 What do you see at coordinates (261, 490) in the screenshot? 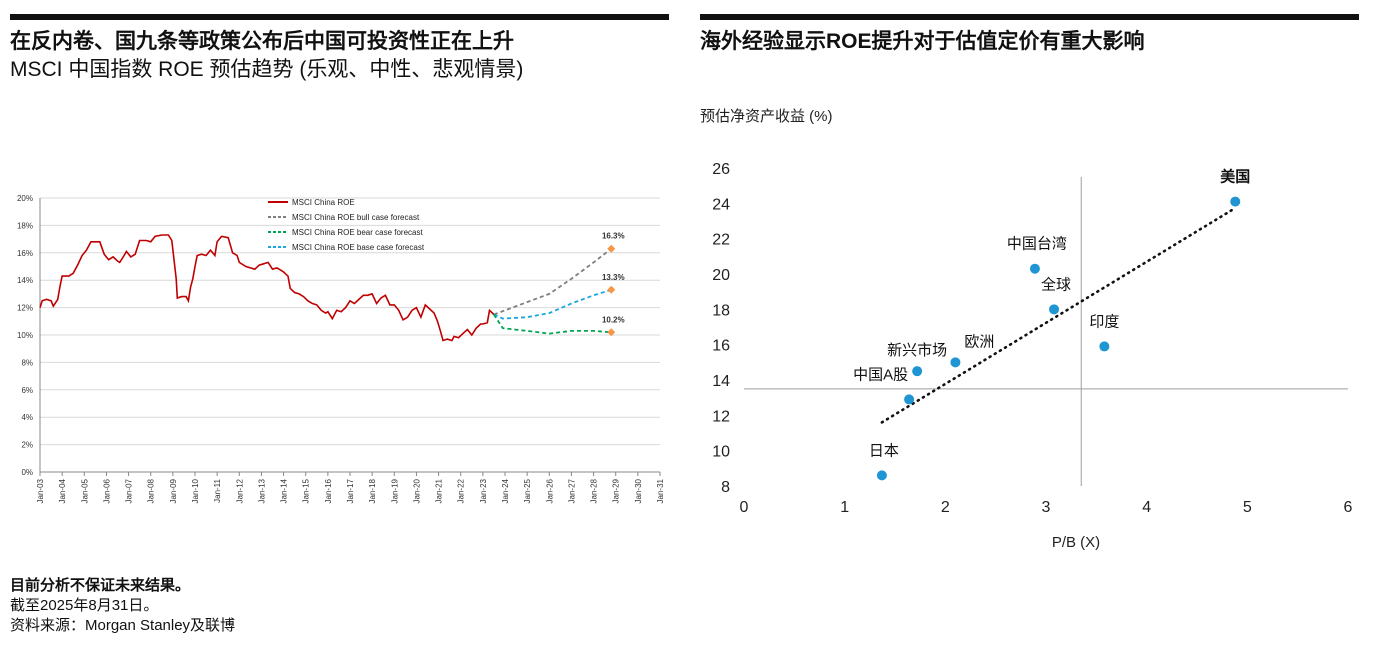
I see `x-tick-label: Jan-13` at bounding box center [261, 490].